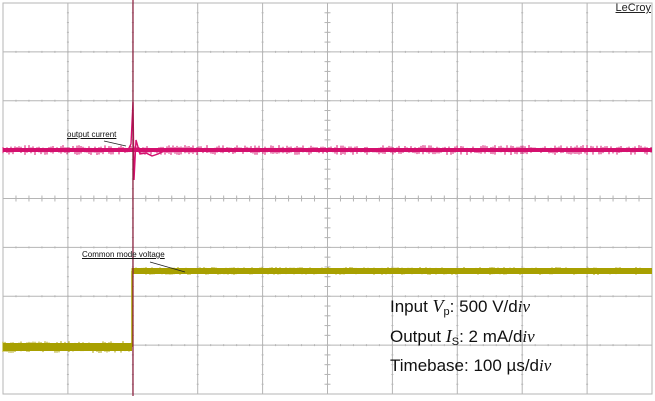  Describe the element at coordinates (144, 206) in the screenshot. I see `trace-label-leaders` at that location.